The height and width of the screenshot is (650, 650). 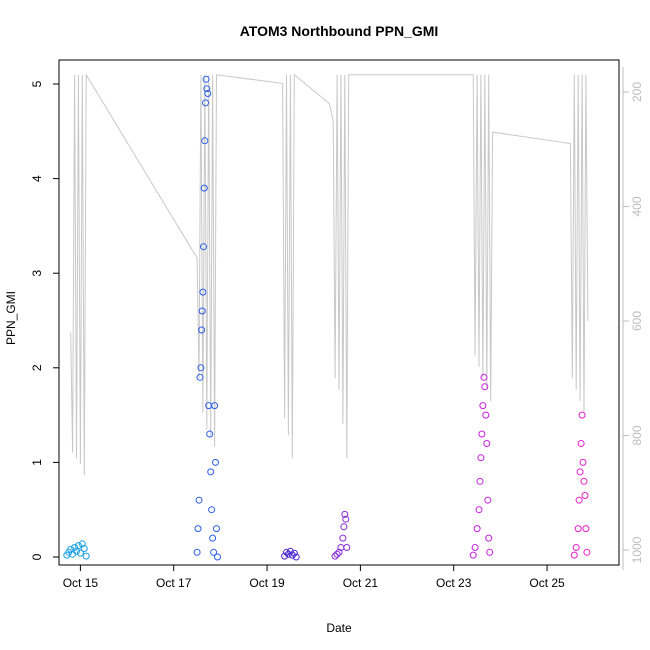 What do you see at coordinates (37, 556) in the screenshot?
I see `y-tick-label-0: 0` at bounding box center [37, 556].